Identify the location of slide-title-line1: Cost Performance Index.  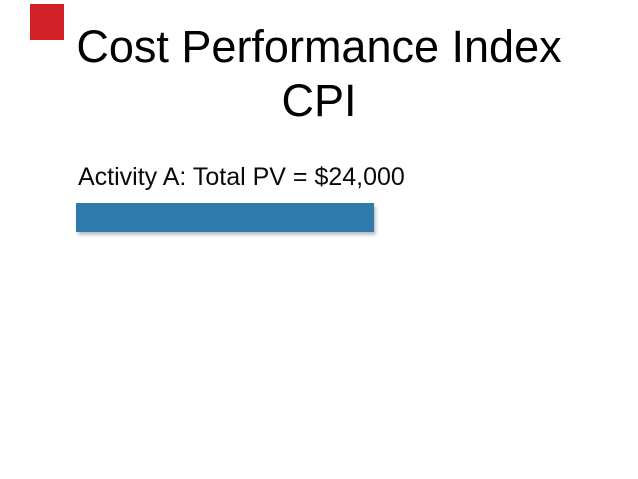
(319, 46).